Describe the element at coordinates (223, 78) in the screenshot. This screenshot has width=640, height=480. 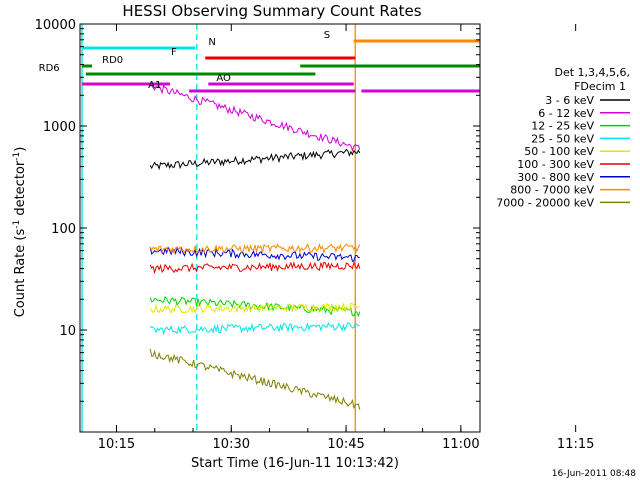
I see `flag-label-5: AO` at that location.